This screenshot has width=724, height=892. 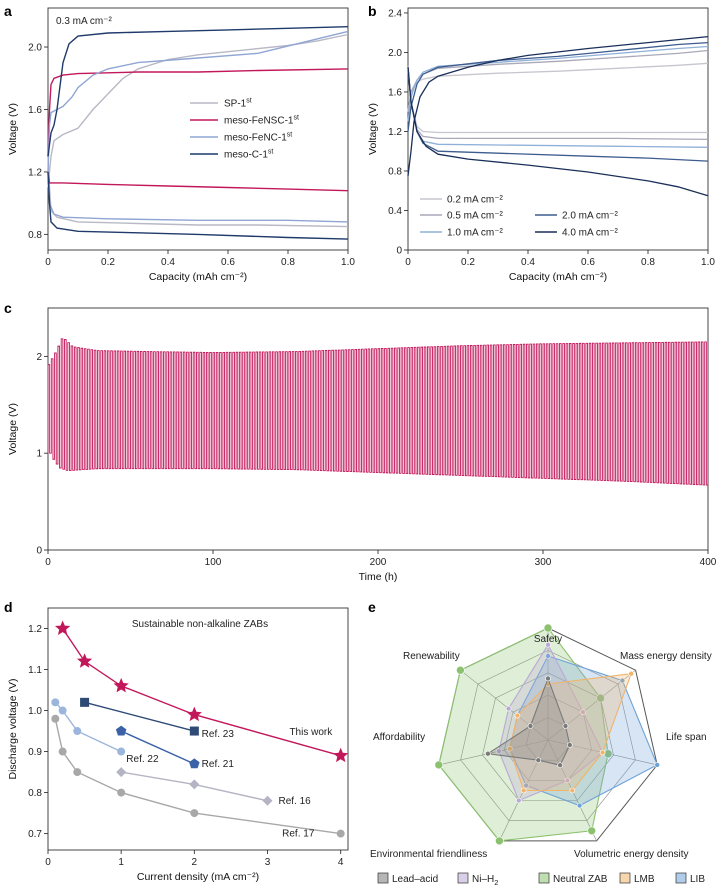 What do you see at coordinates (666, 656) in the screenshot?
I see `e-axis-label: Mass energy density` at bounding box center [666, 656].